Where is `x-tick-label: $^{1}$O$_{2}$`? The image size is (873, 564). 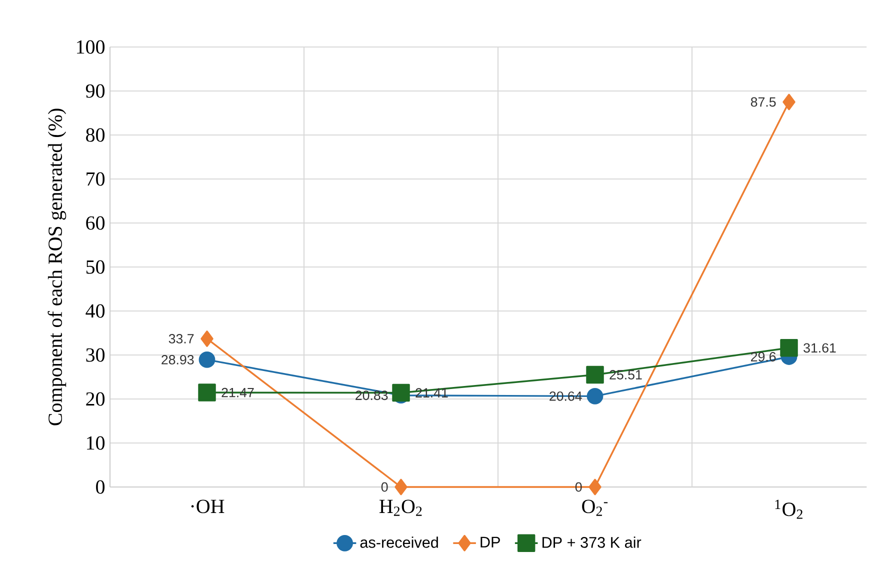 x-tick-label: $^{1}$O$_{2}$ is located at coordinates (788, 509).